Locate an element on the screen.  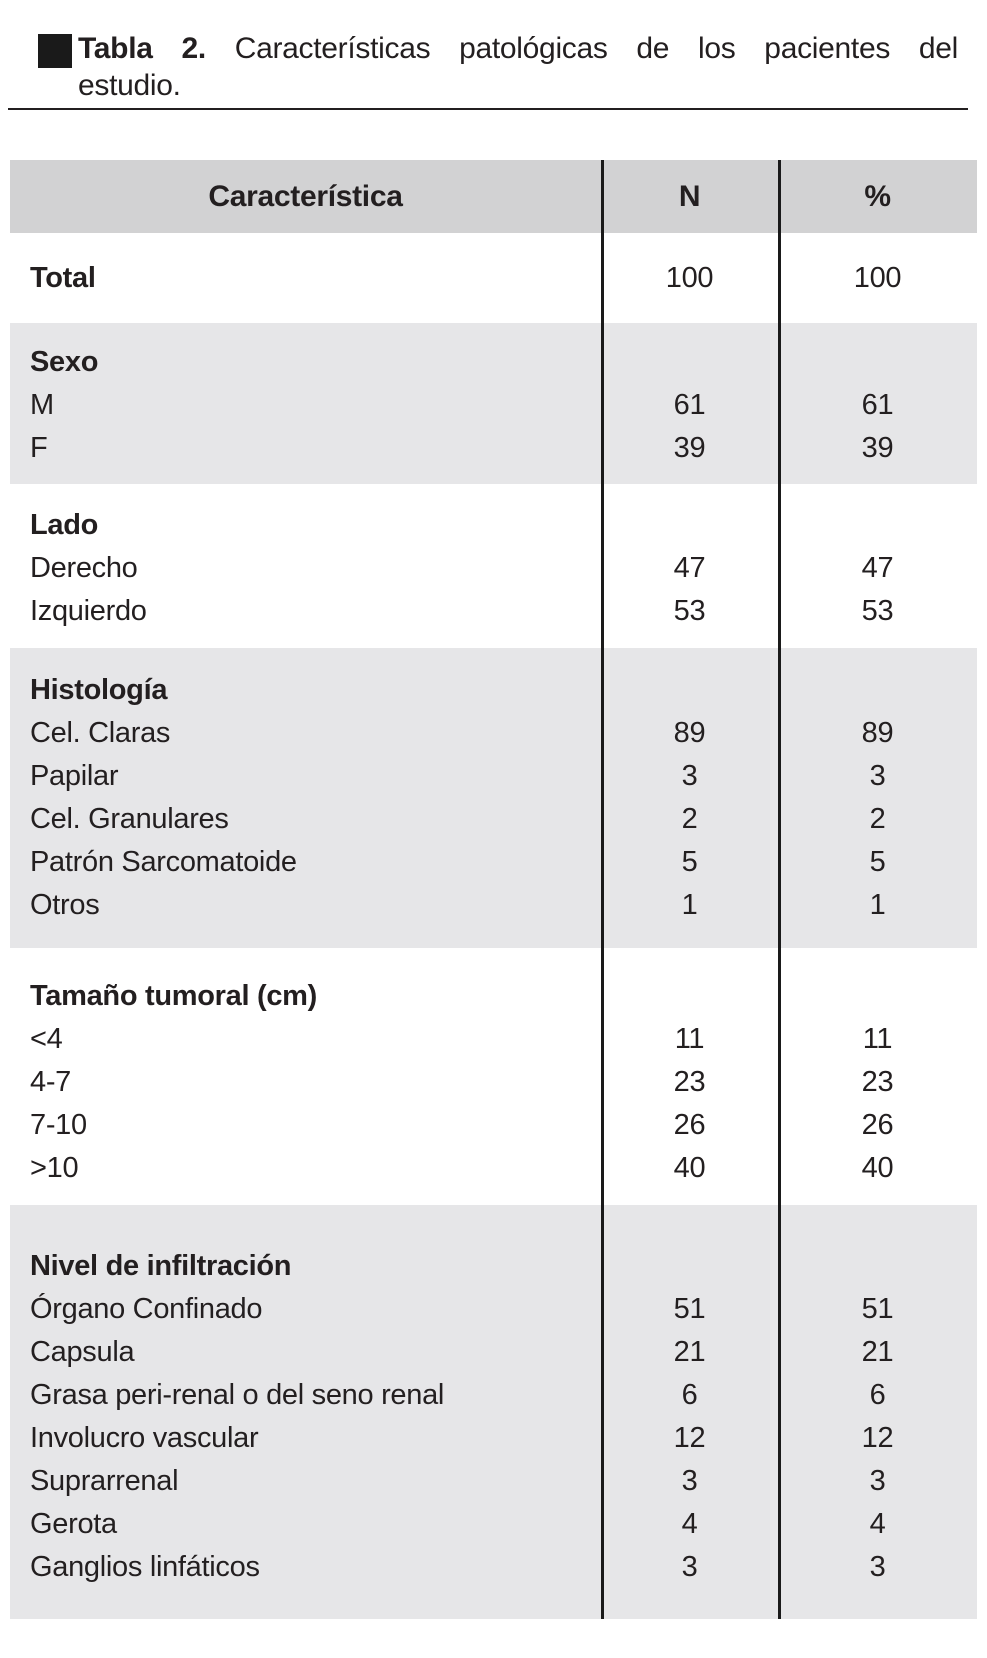
table-row: Órgano Confinado 51 51 is located at coordinates (493, 1309).